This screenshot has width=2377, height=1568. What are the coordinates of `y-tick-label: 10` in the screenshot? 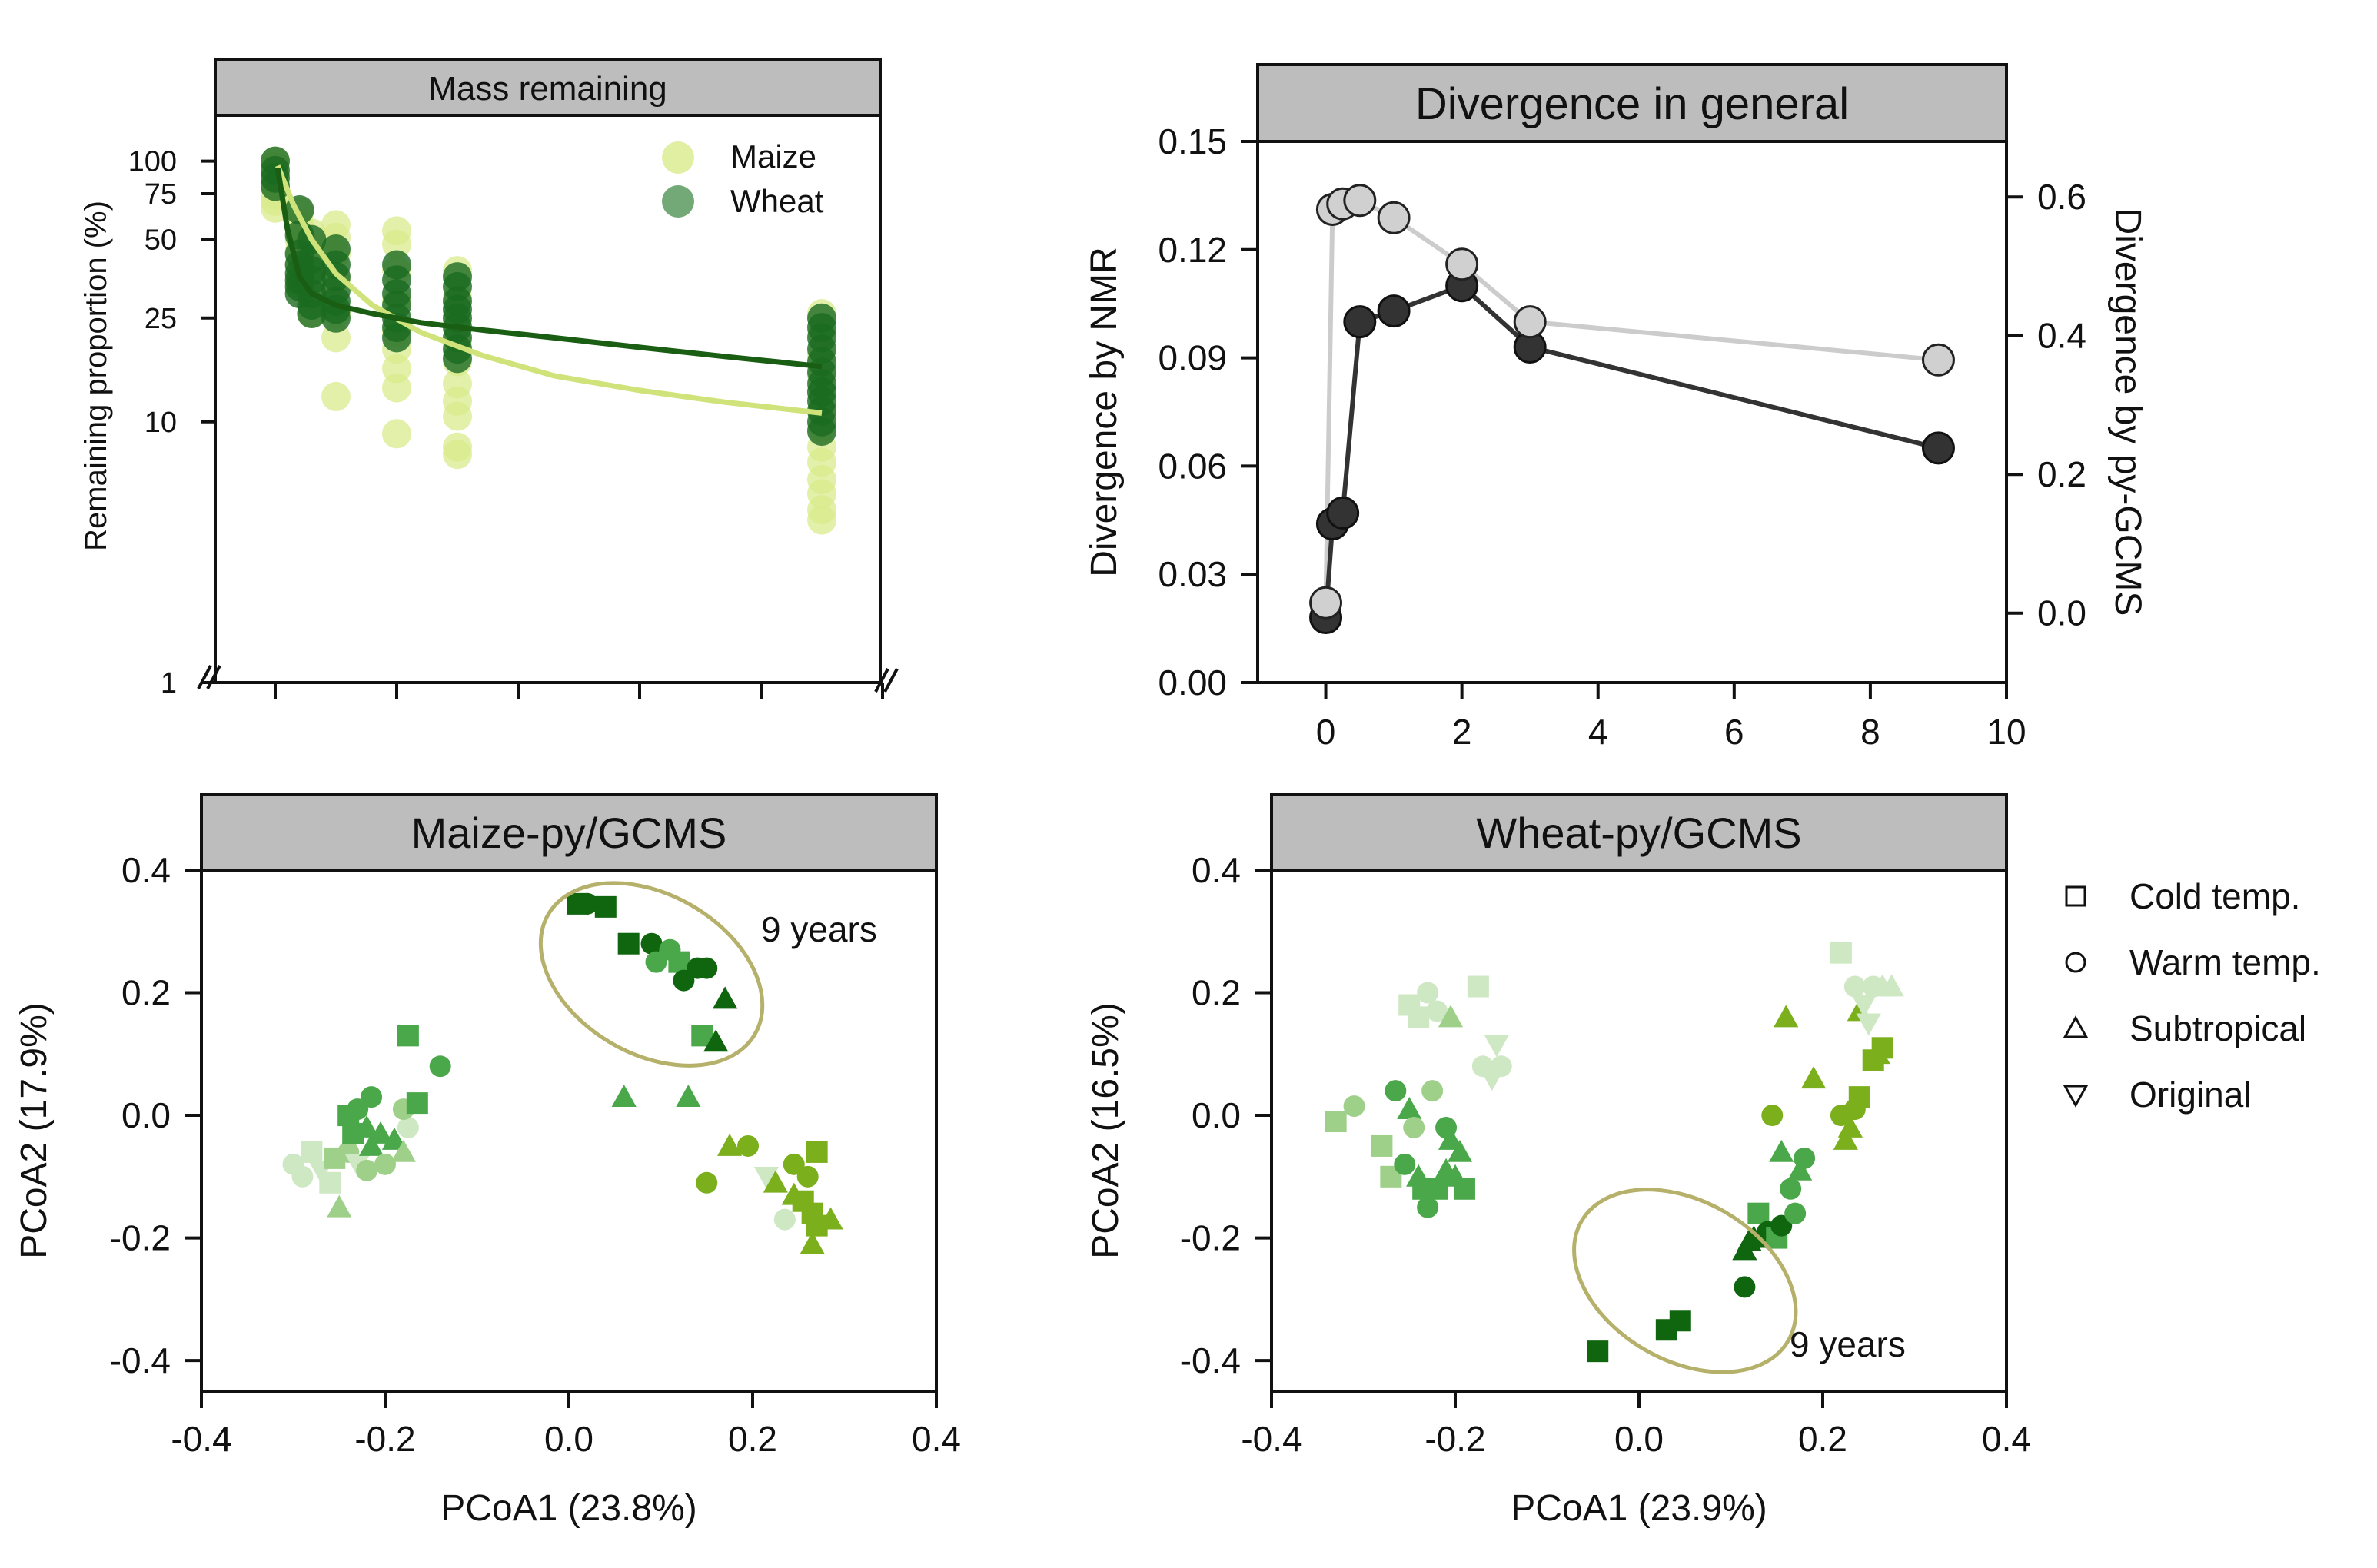 It's located at (161, 423).